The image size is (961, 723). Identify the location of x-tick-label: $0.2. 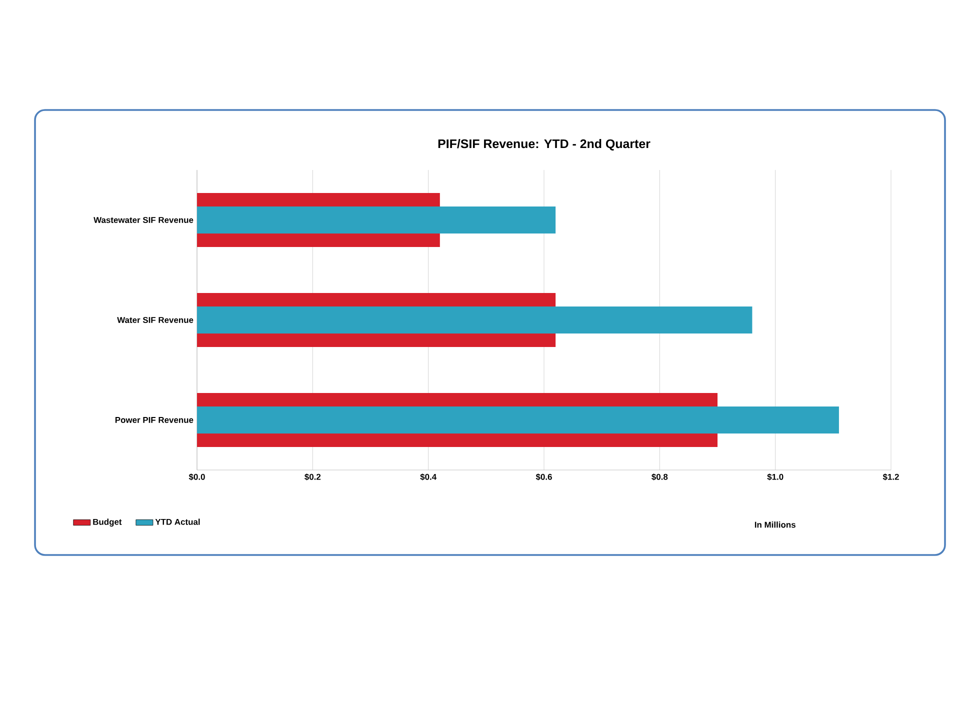
(312, 477).